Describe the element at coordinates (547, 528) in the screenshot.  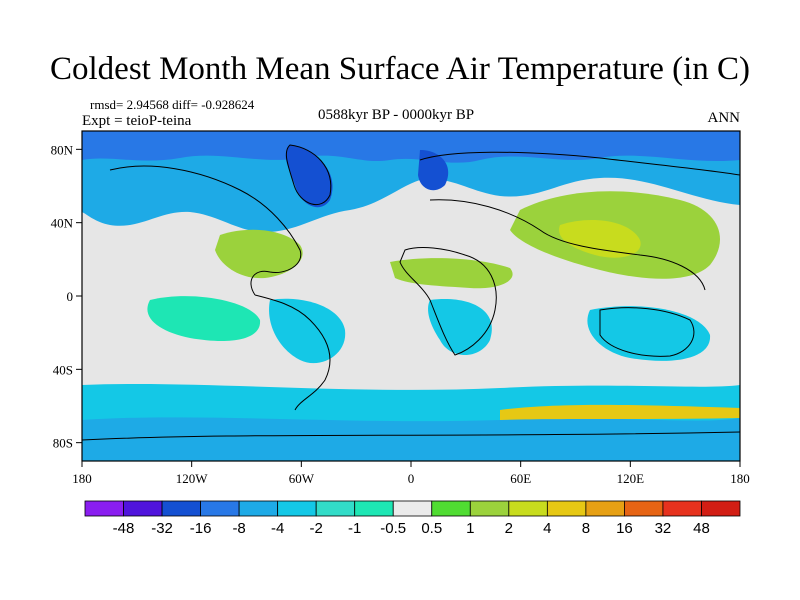
I see `colorbar-label: 4` at that location.